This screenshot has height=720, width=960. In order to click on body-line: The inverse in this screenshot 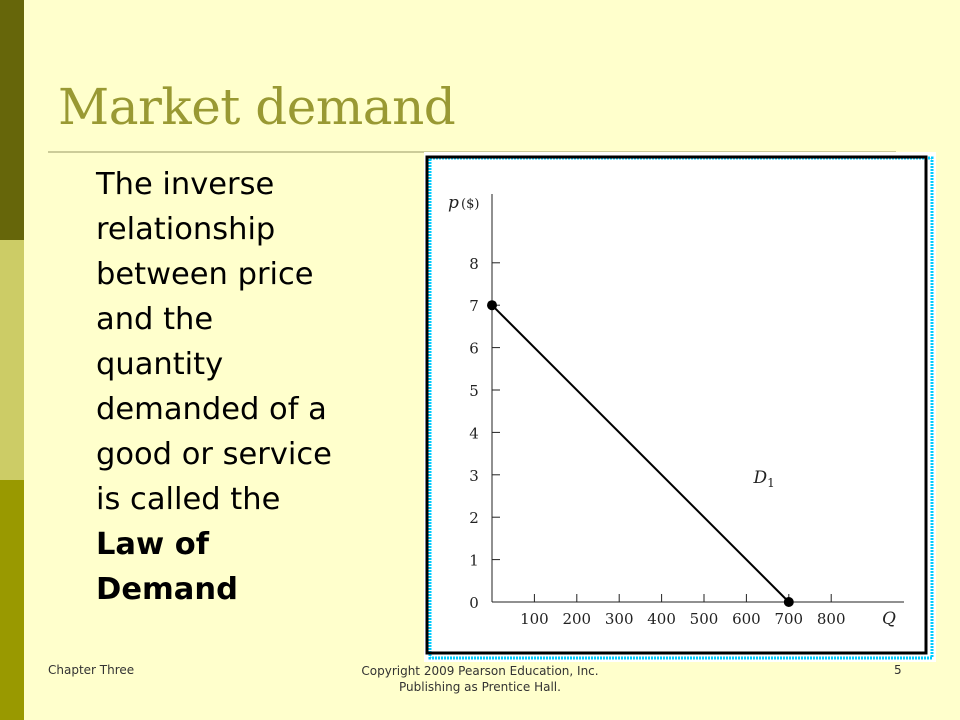, I will do `click(185, 184)`.